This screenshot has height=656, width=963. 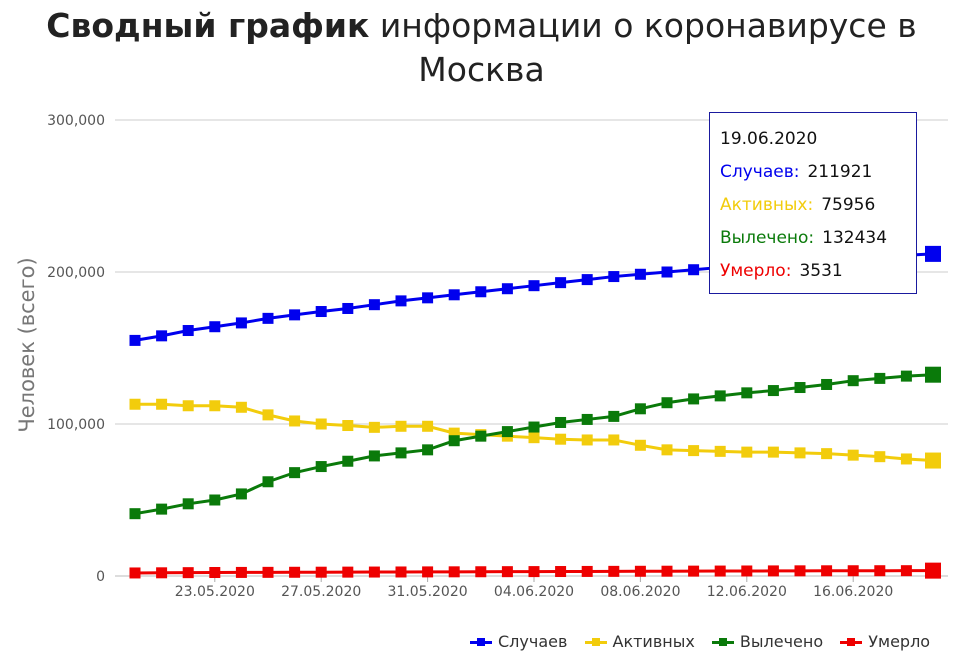 I want to click on legend-item-recovered: Вылечено, so click(x=767, y=641).